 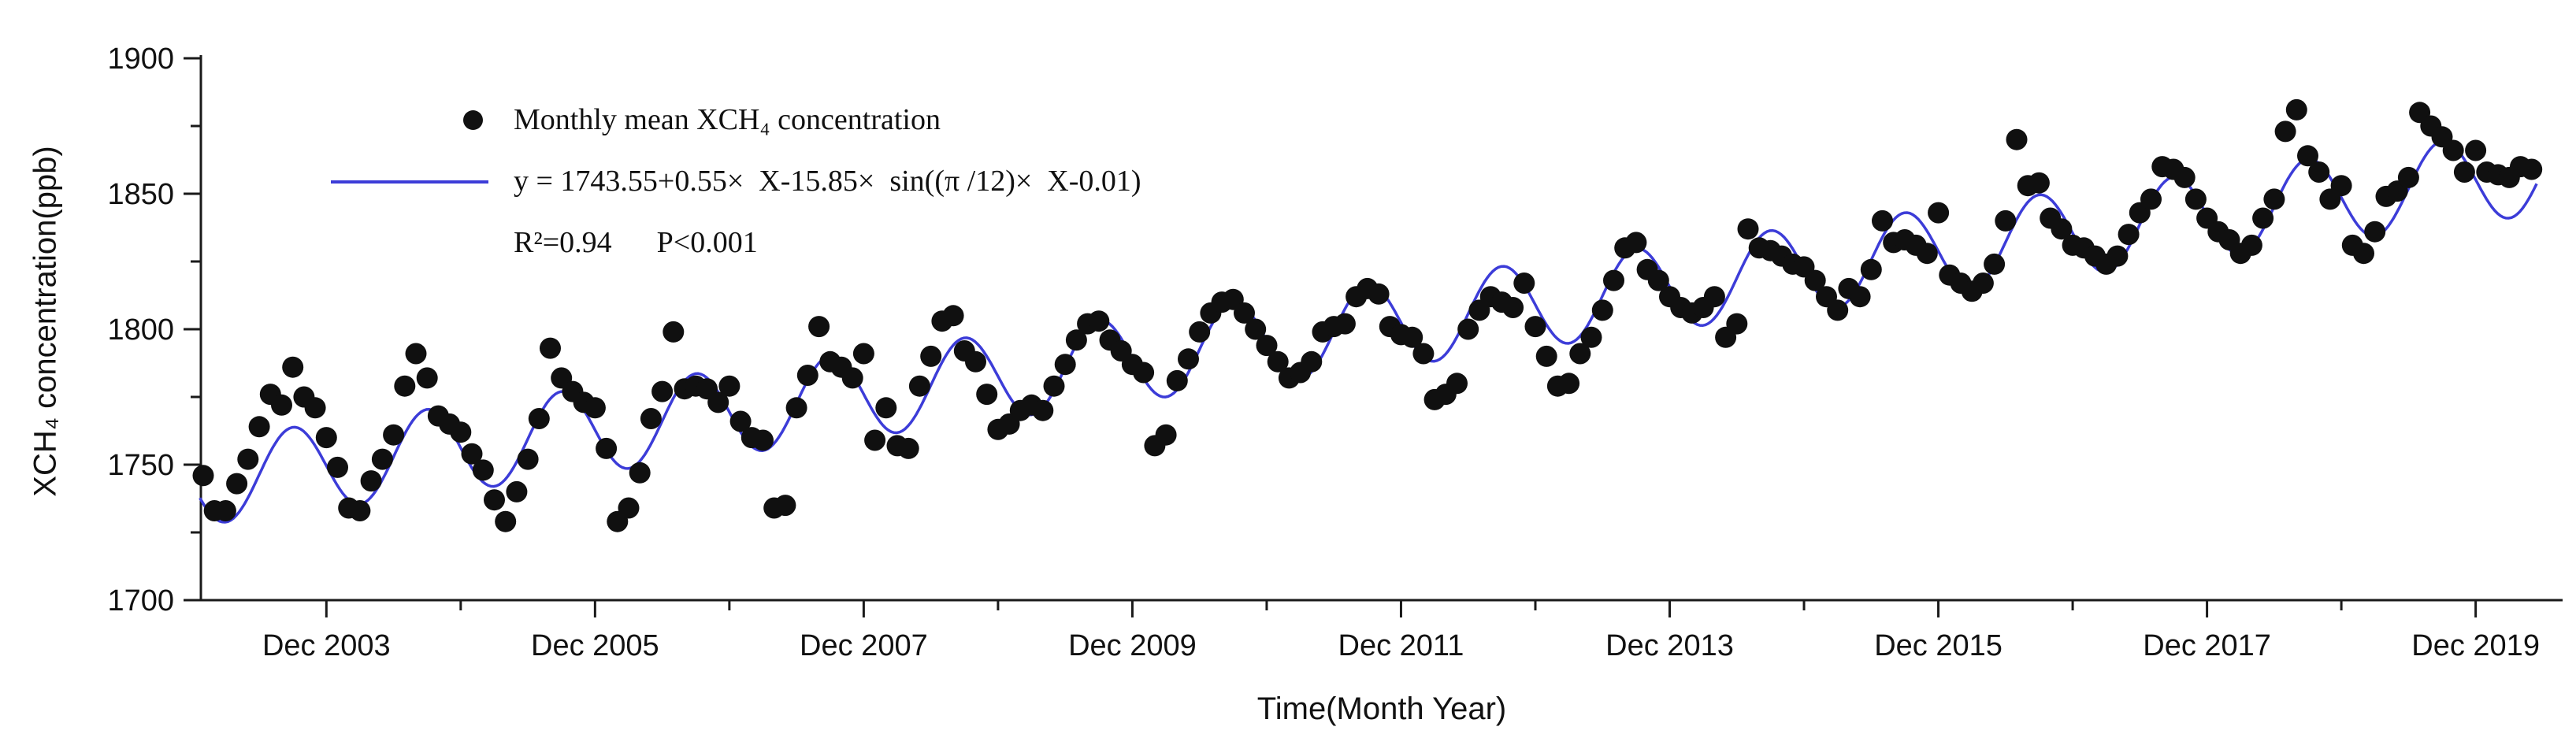 I want to click on y-axis-title: XCH₄ concentration(ppb), so click(x=45, y=321).